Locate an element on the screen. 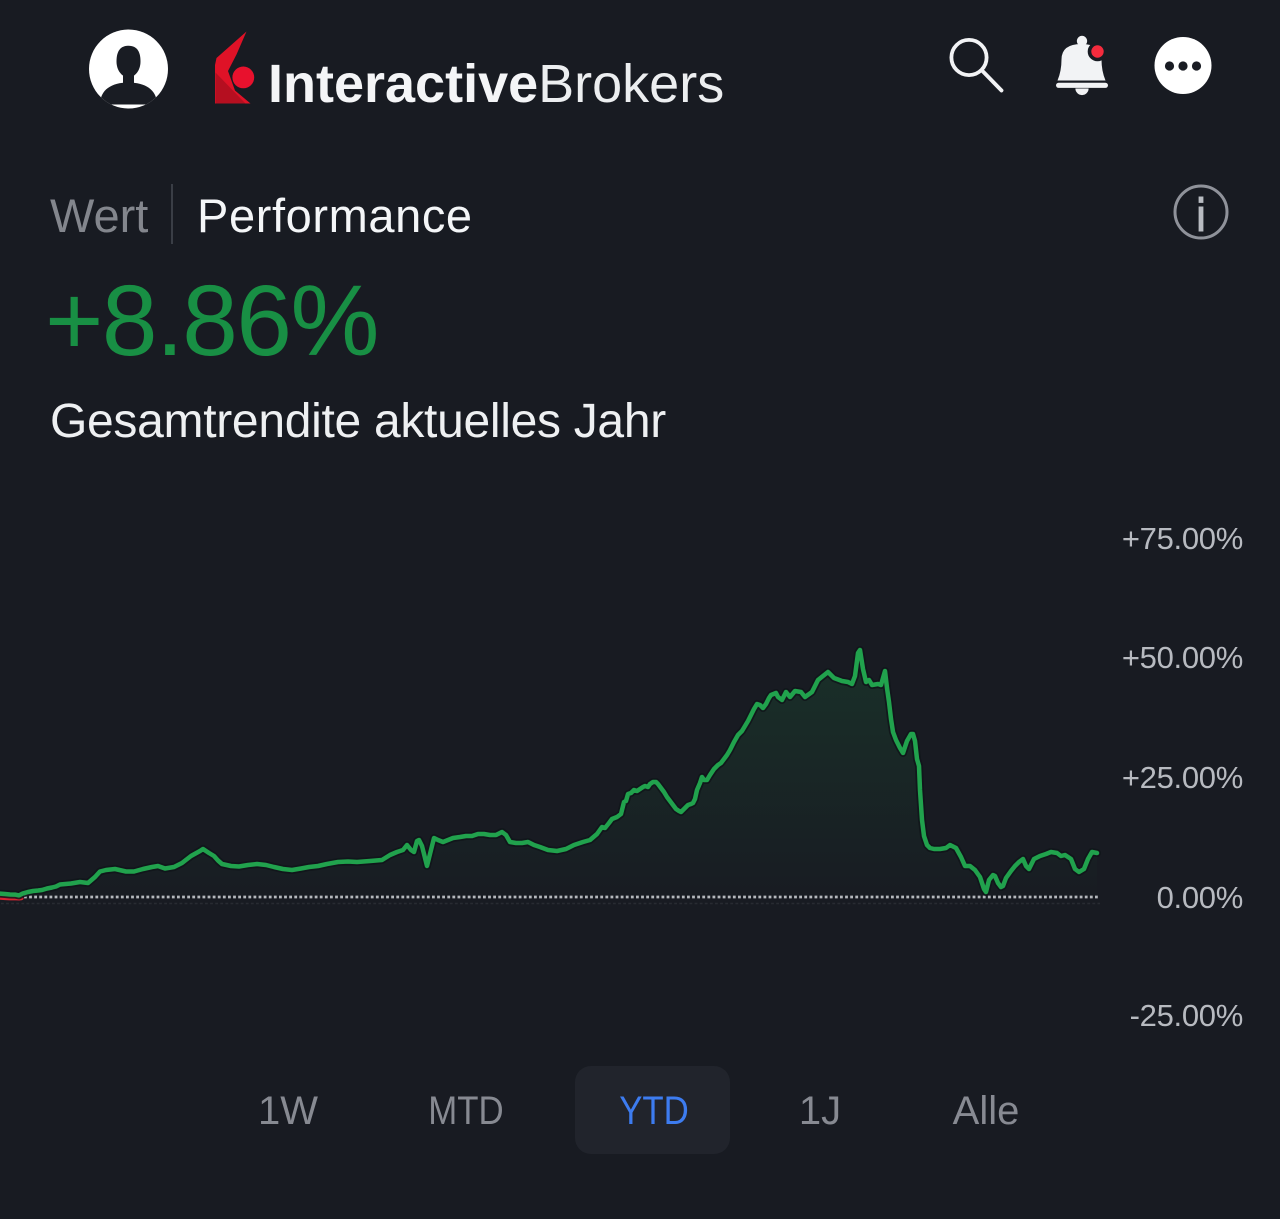 This screenshot has width=1280, height=1219. svg-text: InteractiveBrokers is located at coordinates (496, 84).